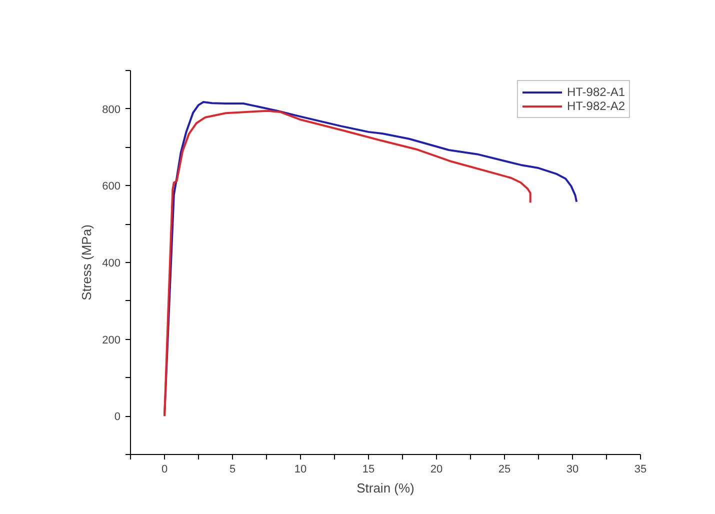 Image resolution: width=715 pixels, height=514 pixels. I want to click on x-tick-label: 10, so click(300, 470).